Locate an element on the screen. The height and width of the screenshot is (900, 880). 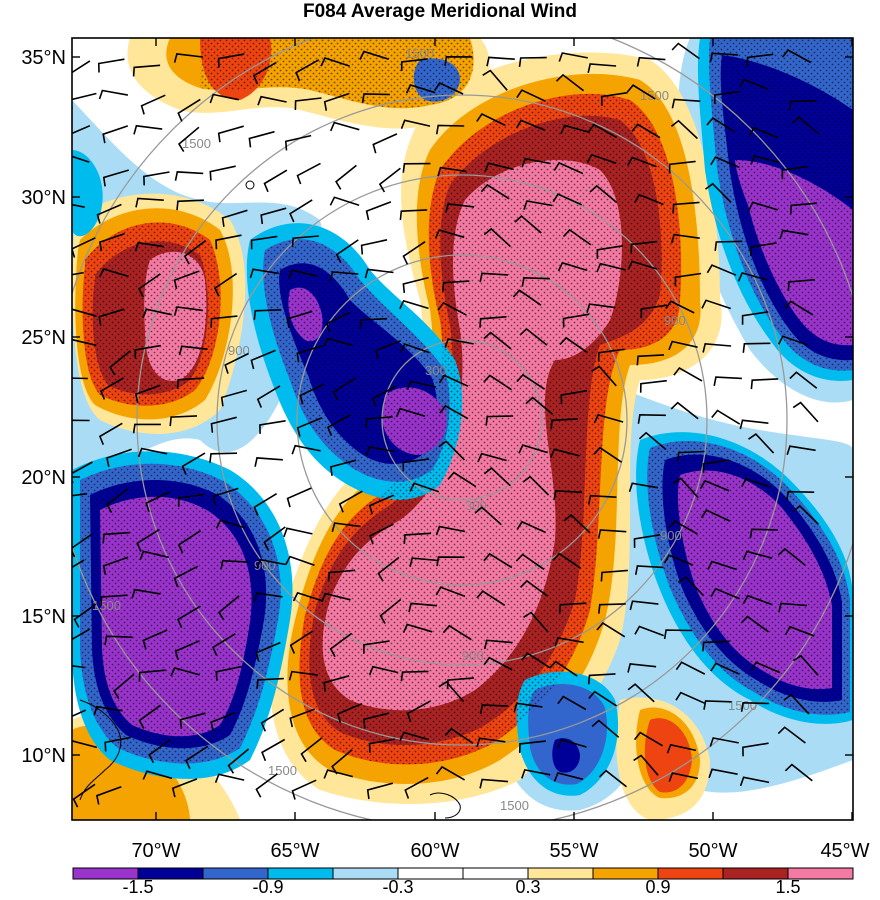
stipple-northeast is located at coordinates (781, 204).